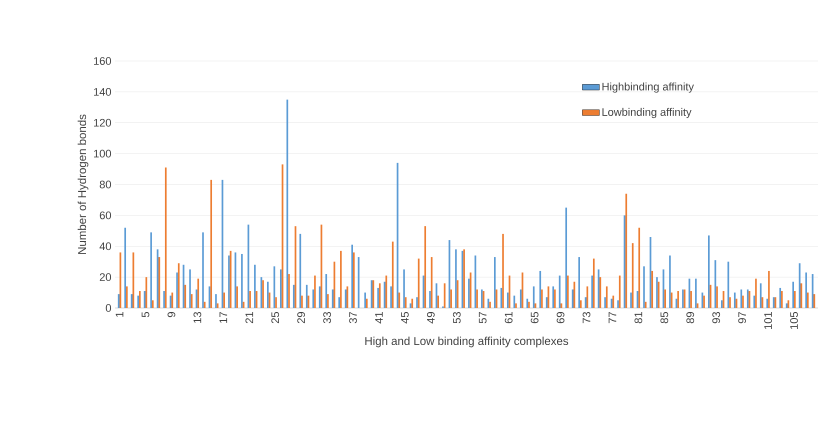 This screenshot has height=445, width=825. Describe the element at coordinates (353, 318) in the screenshot. I see `x-tick-label: 37` at that location.